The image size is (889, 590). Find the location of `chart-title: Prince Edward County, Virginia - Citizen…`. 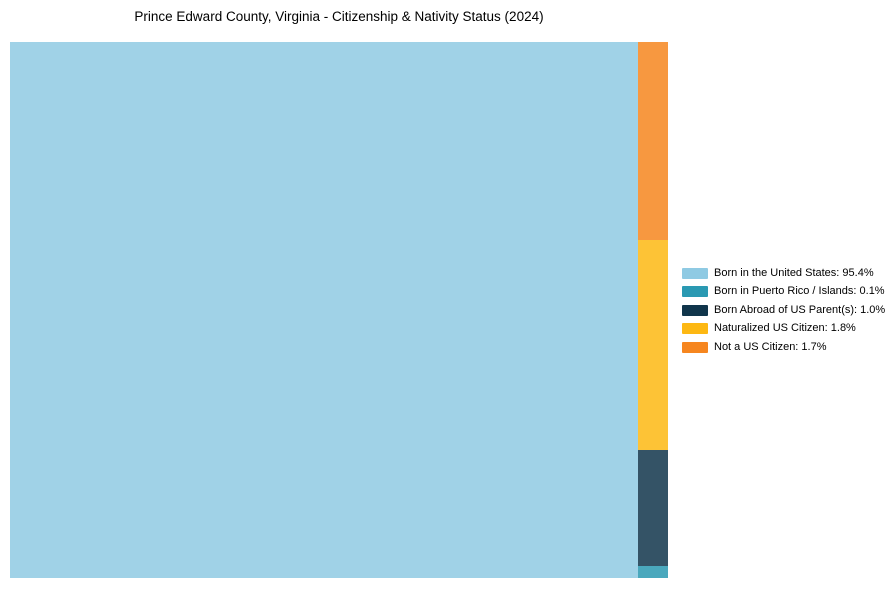

chart-title: Prince Edward County, Virginia - Citizen… is located at coordinates (339, 16).